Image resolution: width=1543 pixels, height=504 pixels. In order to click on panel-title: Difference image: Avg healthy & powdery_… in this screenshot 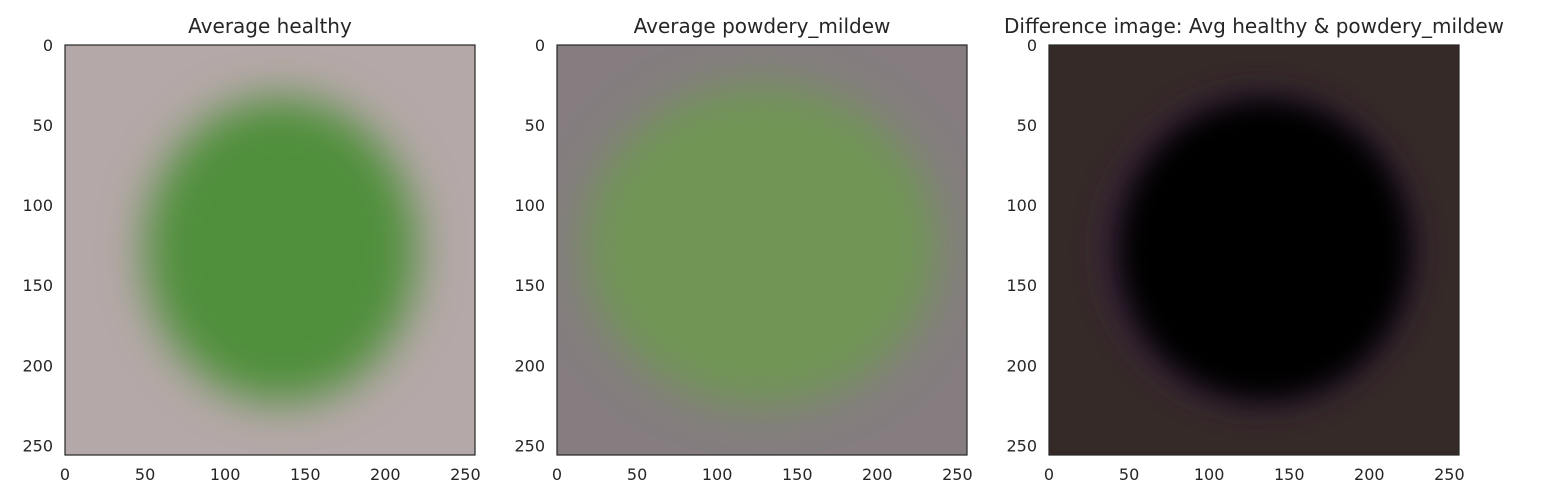, I will do `click(1254, 26)`.